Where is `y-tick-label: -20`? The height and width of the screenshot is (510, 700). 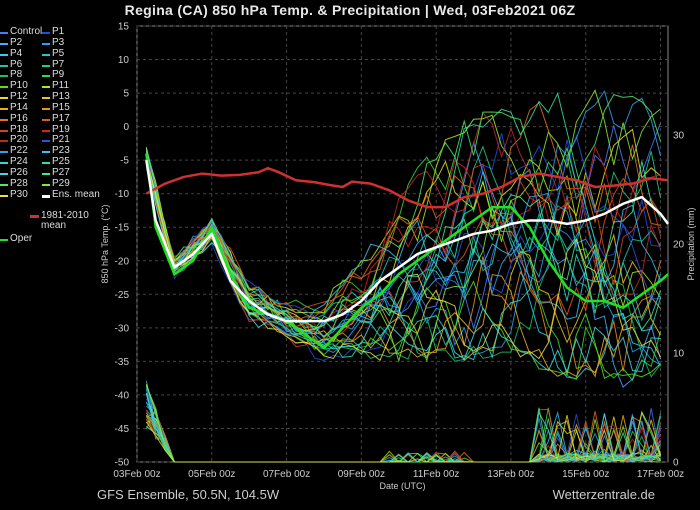 y-tick-label: -20 is located at coordinates (122, 261).